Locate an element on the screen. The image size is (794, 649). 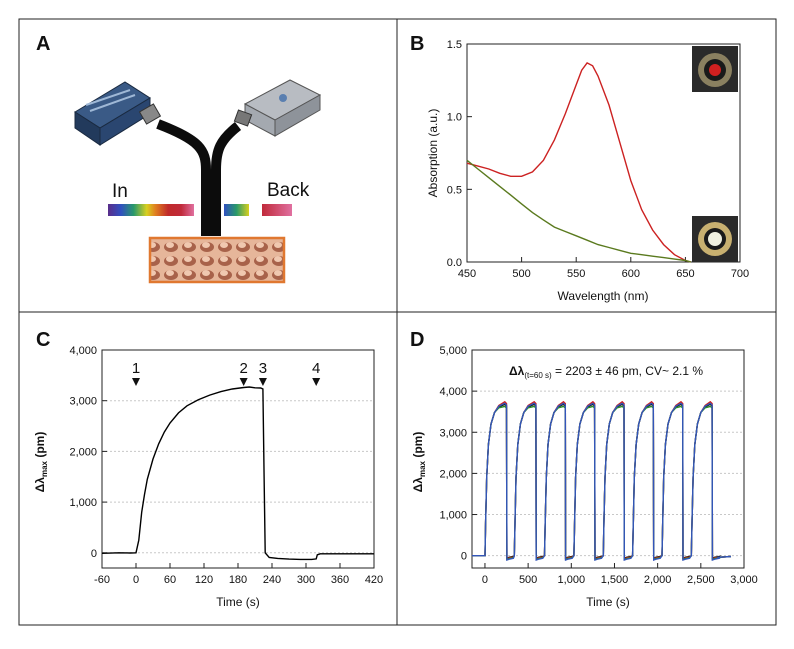
in-spectrum-bar is located at coordinates (151, 210).